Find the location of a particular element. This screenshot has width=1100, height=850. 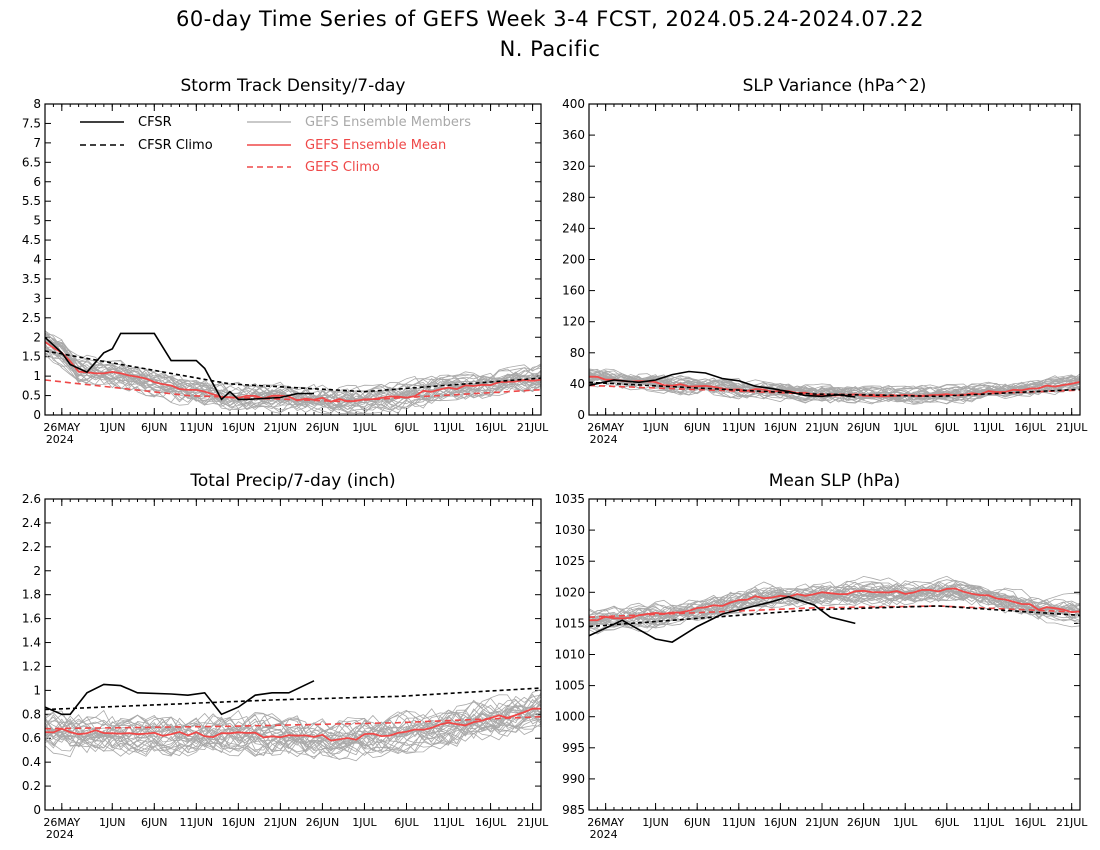

y-tick-label: 985 is located at coordinates (573, 810).